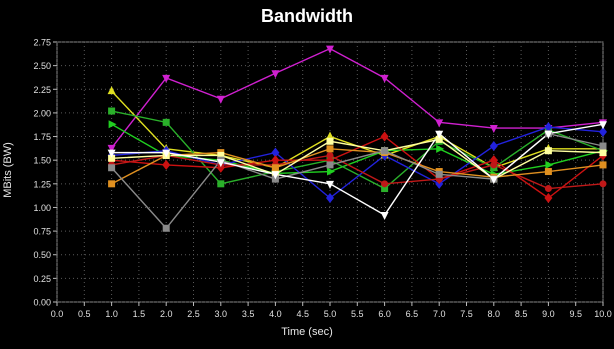 The height and width of the screenshot is (349, 614). What do you see at coordinates (42, 137) in the screenshot?
I see `y-tick-label: 1.75` at bounding box center [42, 137].